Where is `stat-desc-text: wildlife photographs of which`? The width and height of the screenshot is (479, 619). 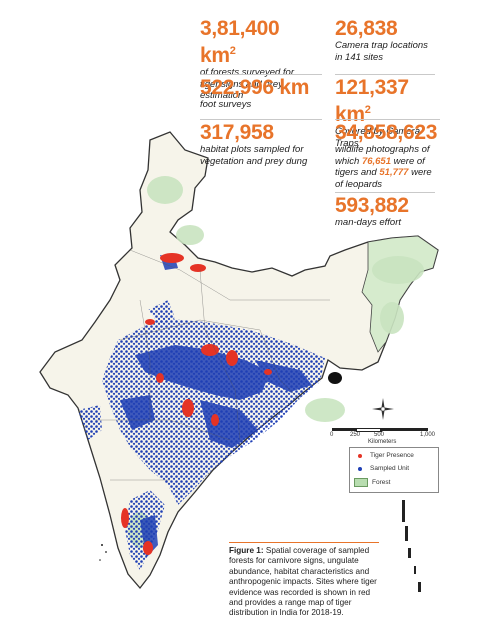 stat-desc-text: wildlife photographs of which is located at coordinates (382, 155).